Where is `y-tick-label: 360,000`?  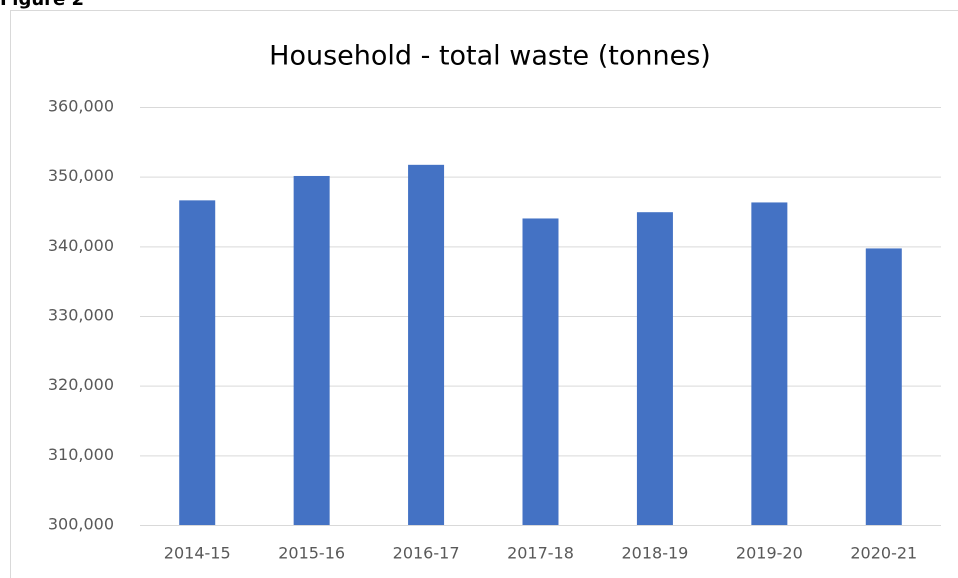 y-tick-label: 360,000 is located at coordinates (81, 106).